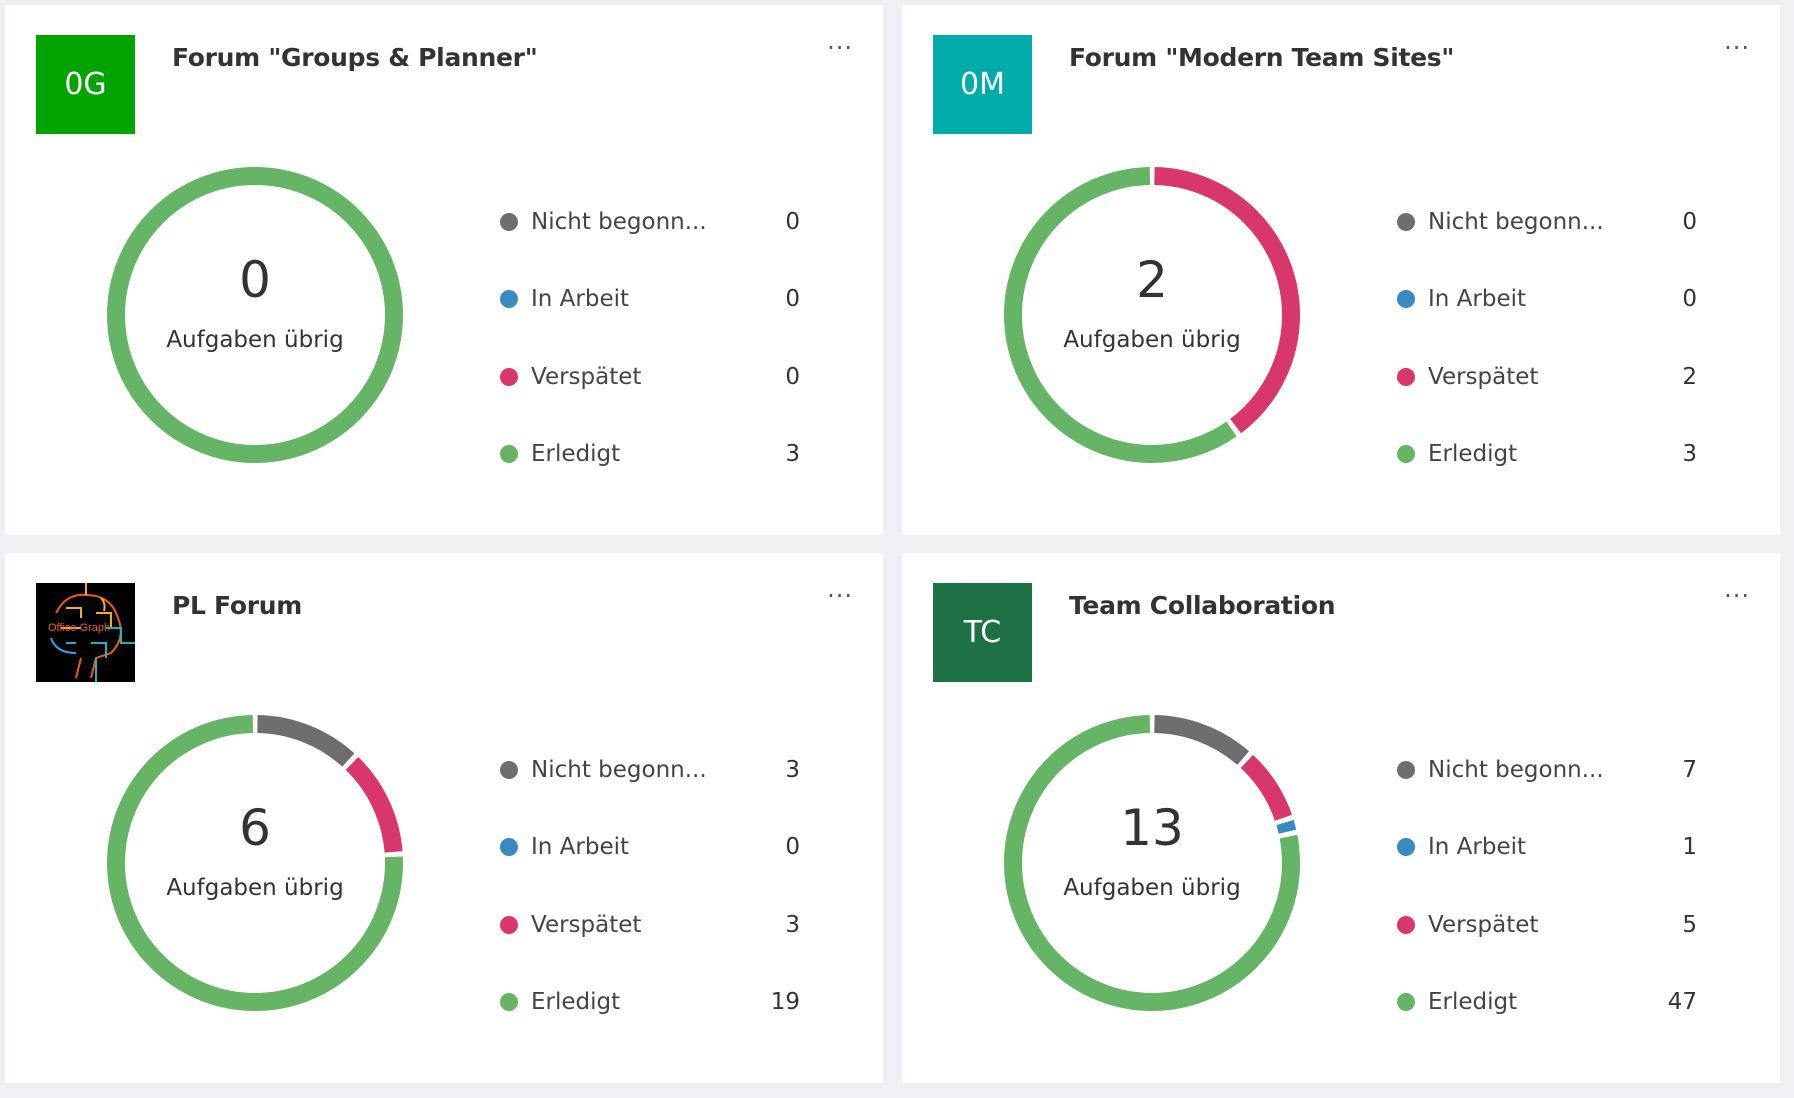 Image resolution: width=1794 pixels, height=1098 pixels. What do you see at coordinates (1689, 376) in the screenshot?
I see `legend-value: 2` at bounding box center [1689, 376].